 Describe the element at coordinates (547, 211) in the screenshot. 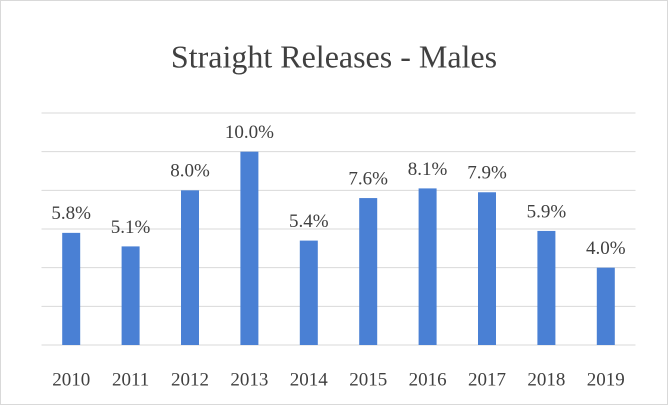

I see `data-label: 5.9%` at that location.